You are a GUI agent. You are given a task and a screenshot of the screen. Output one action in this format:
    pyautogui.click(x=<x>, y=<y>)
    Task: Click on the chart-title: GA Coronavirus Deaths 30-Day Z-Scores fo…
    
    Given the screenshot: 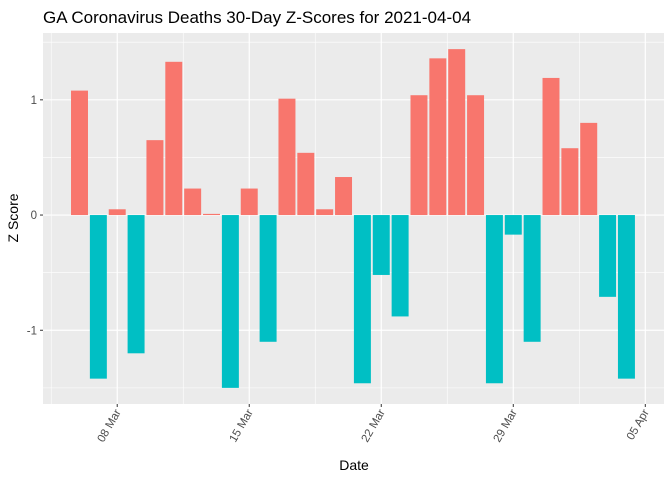 What is the action you would take?
    pyautogui.click(x=257, y=17)
    